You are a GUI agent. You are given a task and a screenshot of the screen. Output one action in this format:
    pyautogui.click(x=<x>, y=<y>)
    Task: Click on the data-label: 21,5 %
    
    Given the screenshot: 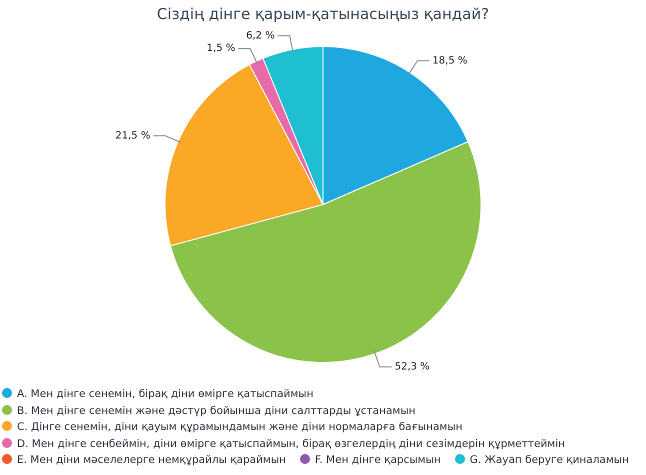 What is the action you would take?
    pyautogui.click(x=132, y=136)
    